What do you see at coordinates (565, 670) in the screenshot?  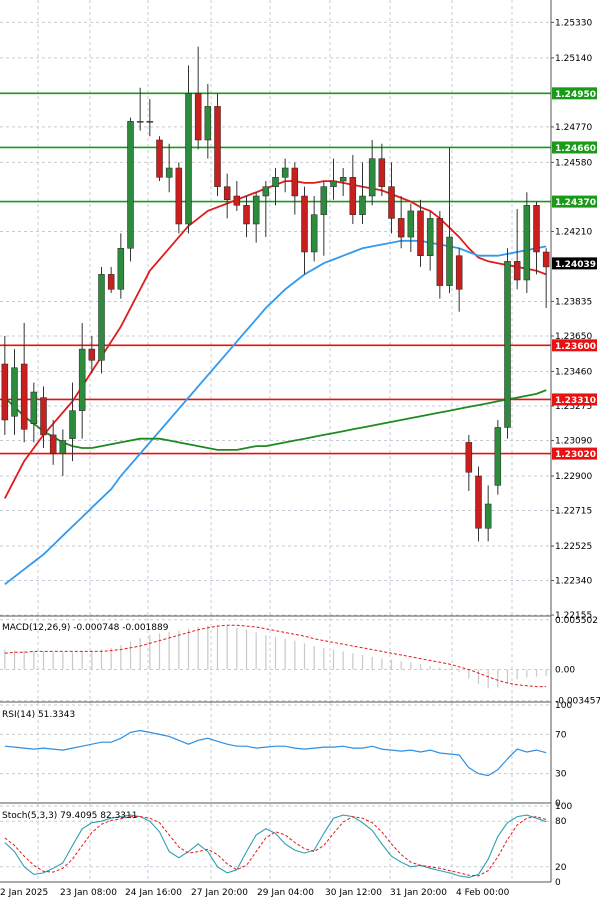 I see `macd-axis-label: 0.00` at bounding box center [565, 670].